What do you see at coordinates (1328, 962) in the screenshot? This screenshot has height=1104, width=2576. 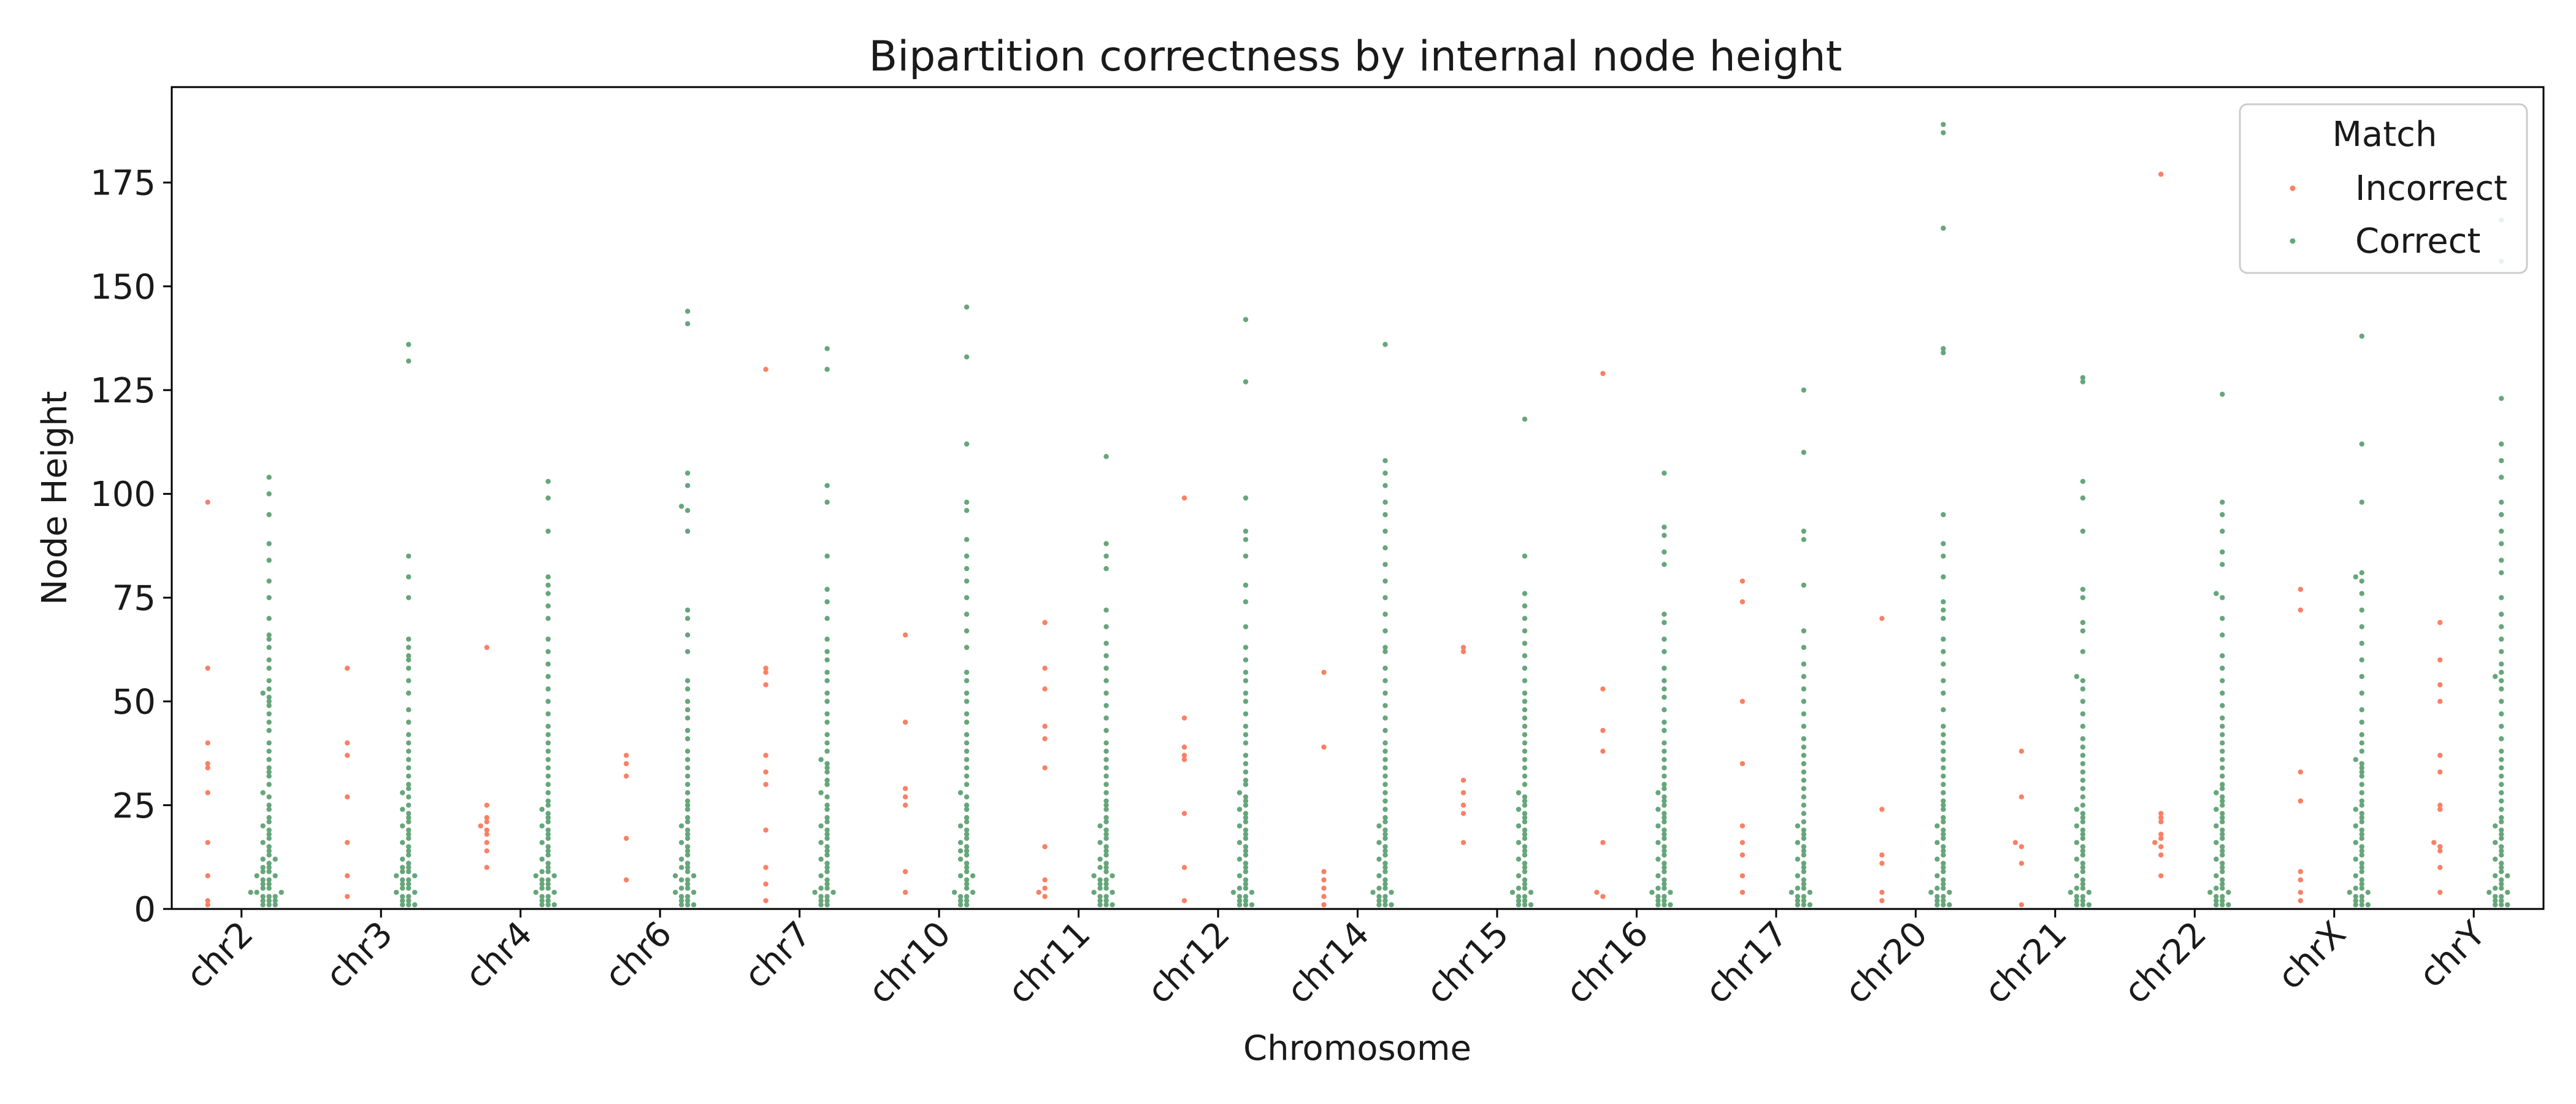 I see `x-tick-label-chr14: chr14` at bounding box center [1328, 962].